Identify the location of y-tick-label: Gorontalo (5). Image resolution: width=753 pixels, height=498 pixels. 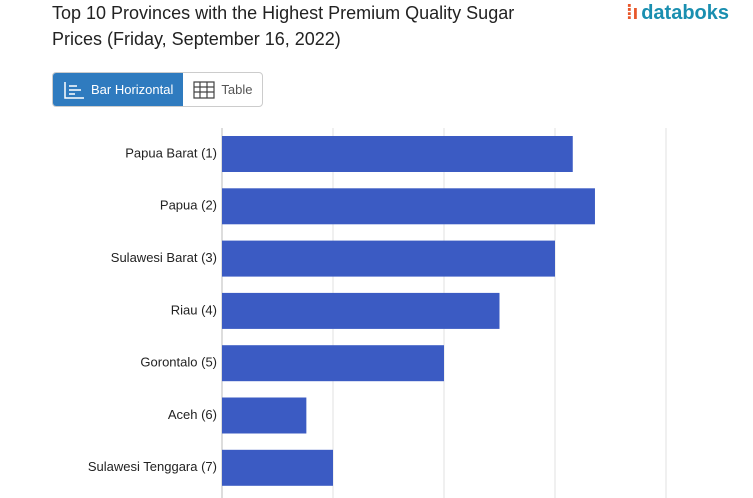
(178, 362).